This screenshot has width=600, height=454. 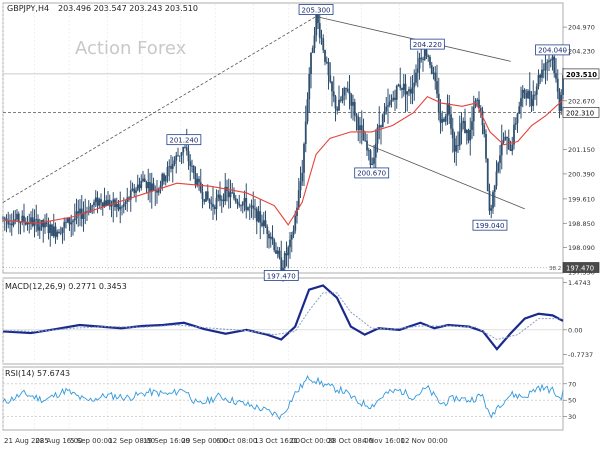 I want to click on x-tick-label: 29 Sep 00:00, so click(x=204, y=441).